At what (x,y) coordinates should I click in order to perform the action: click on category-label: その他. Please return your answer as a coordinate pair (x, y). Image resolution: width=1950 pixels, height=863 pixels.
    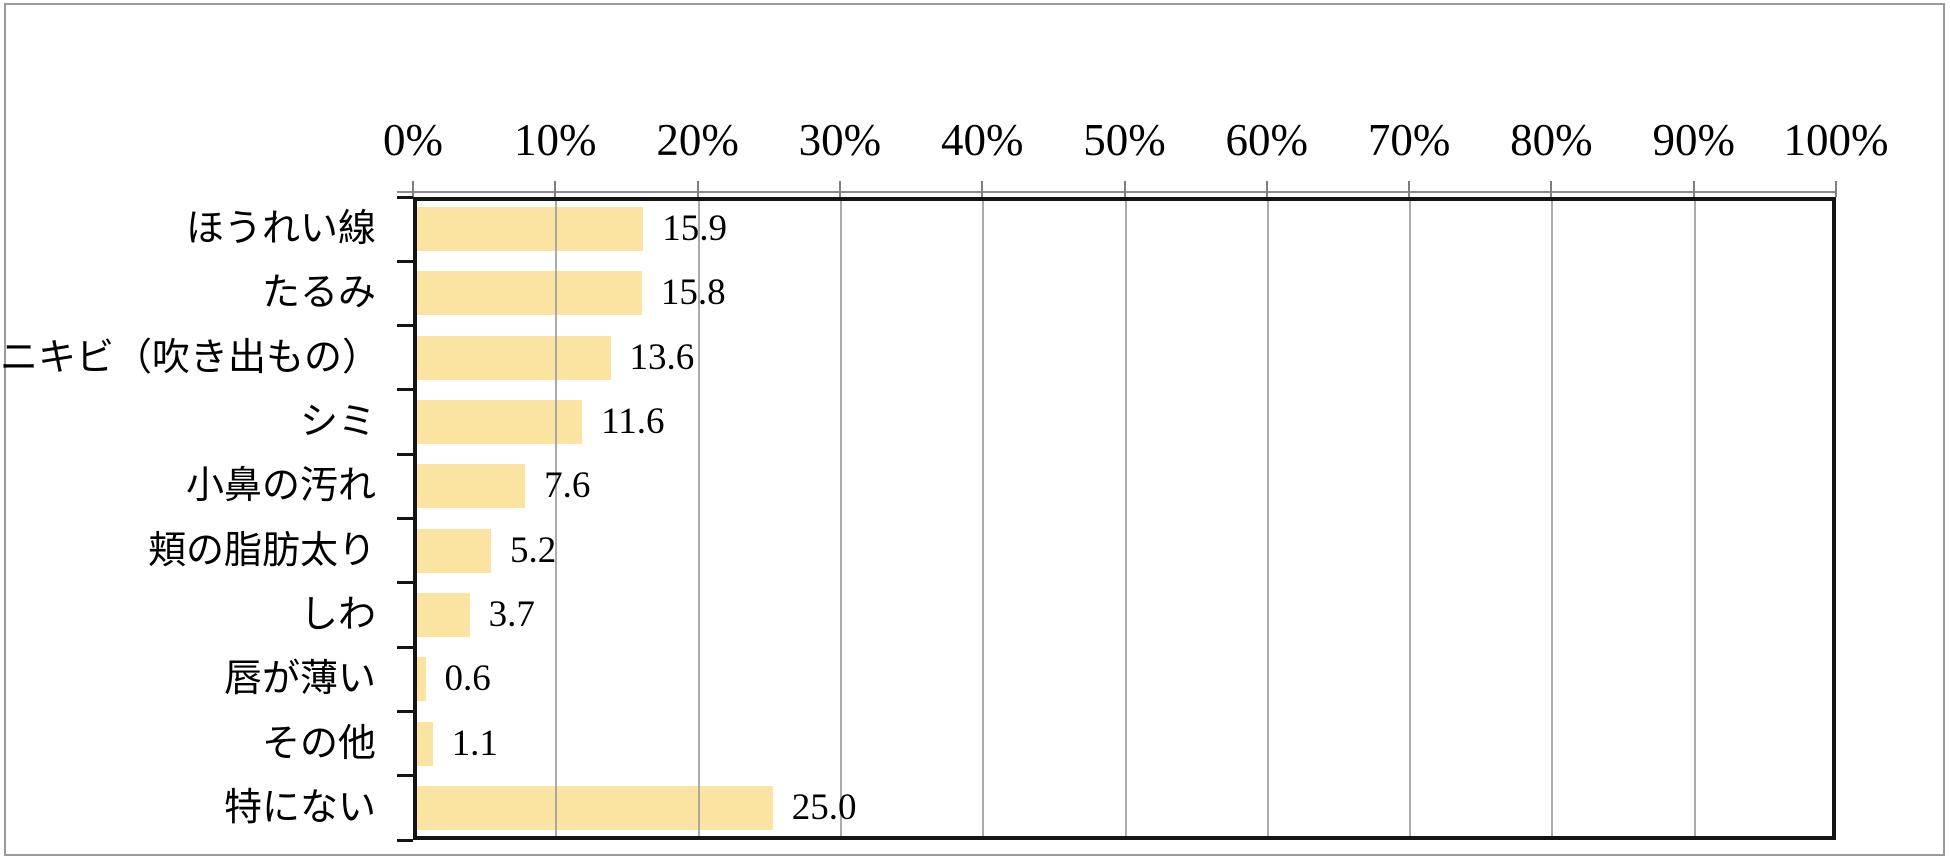
    Looking at the image, I should click on (318, 743).